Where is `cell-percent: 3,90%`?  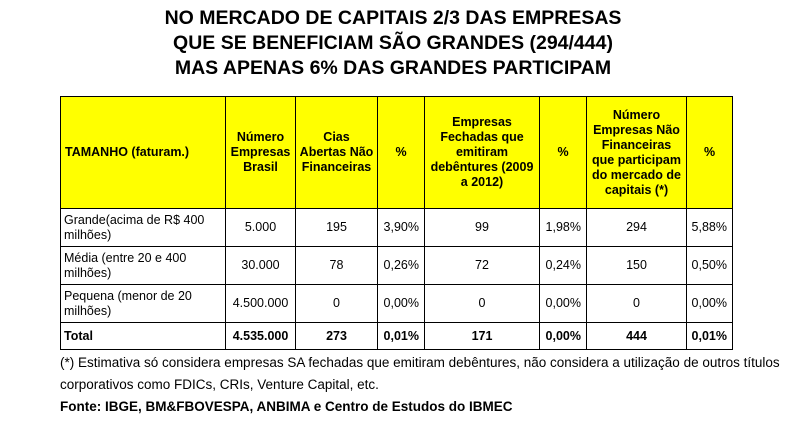 cell-percent: 3,90% is located at coordinates (401, 227).